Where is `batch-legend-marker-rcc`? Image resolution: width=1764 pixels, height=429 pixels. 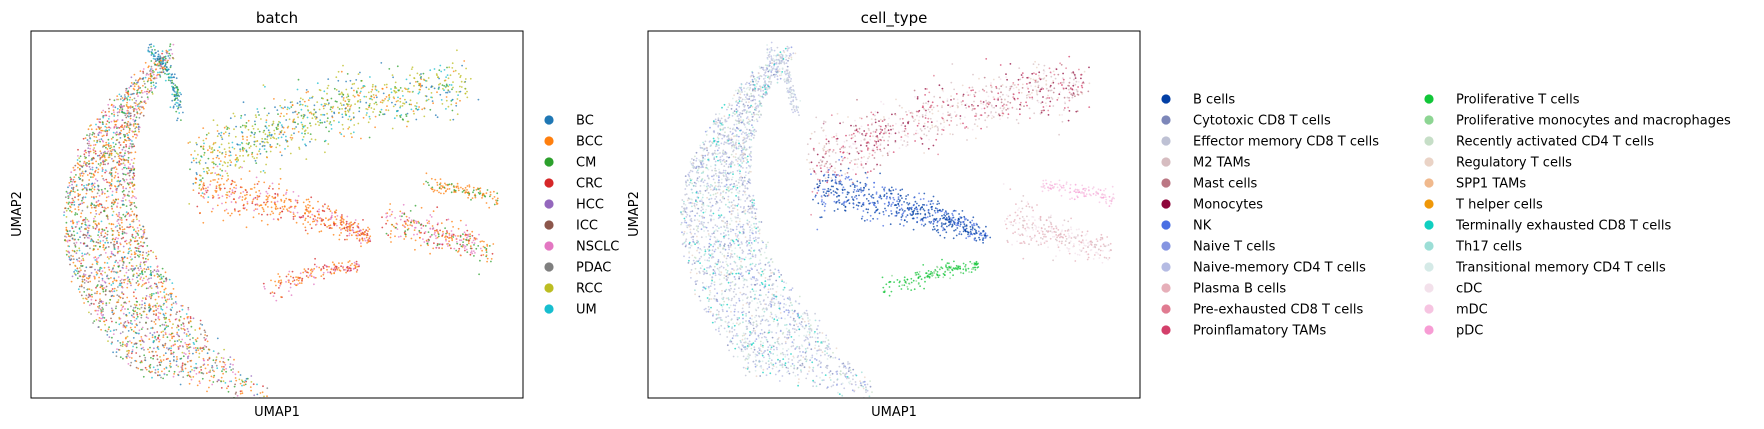
batch-legend-marker-rcc is located at coordinates (549, 288).